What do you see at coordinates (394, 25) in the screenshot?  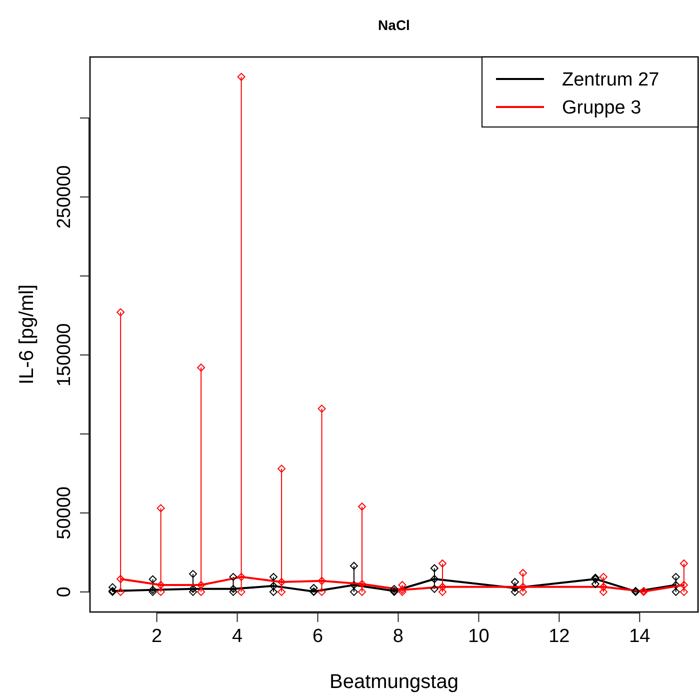 I see `chart-title: NaCl` at bounding box center [394, 25].